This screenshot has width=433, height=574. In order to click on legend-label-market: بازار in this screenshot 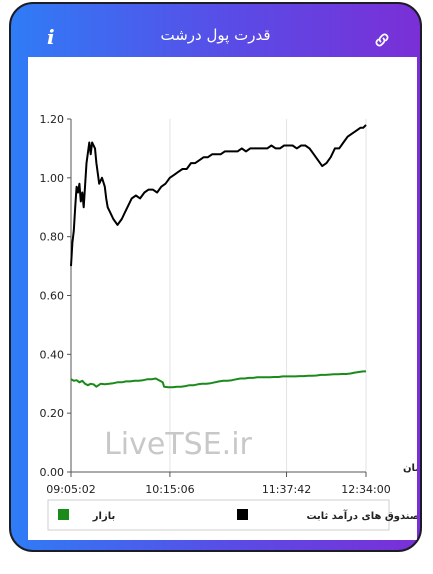, I will do `click(103, 516)`.